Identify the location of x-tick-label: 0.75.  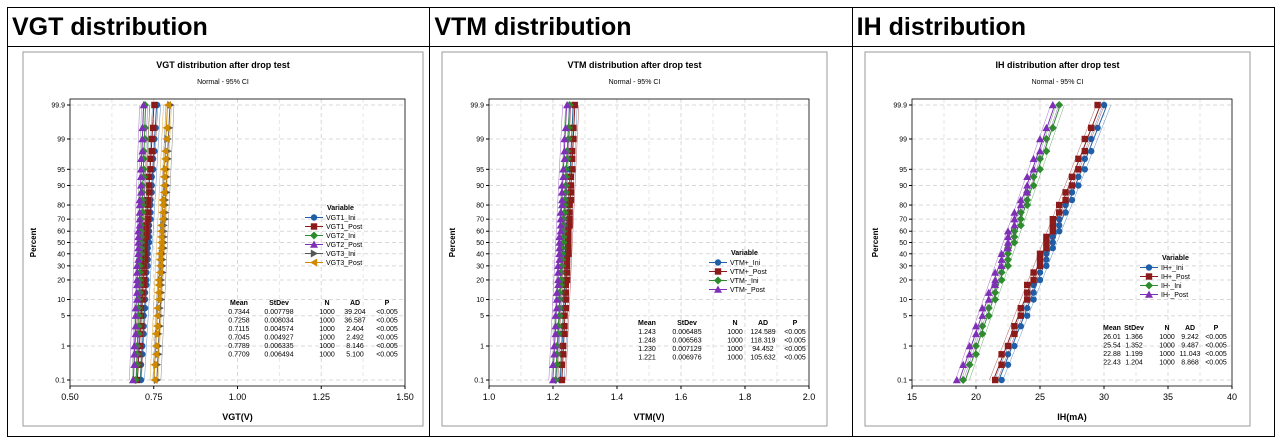
(154, 397).